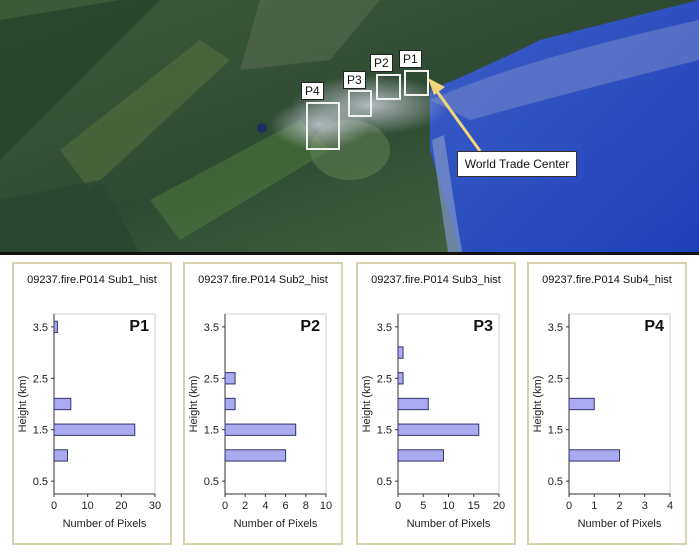 This screenshot has width=699, height=552. I want to click on region-box-p1, so click(416, 83).